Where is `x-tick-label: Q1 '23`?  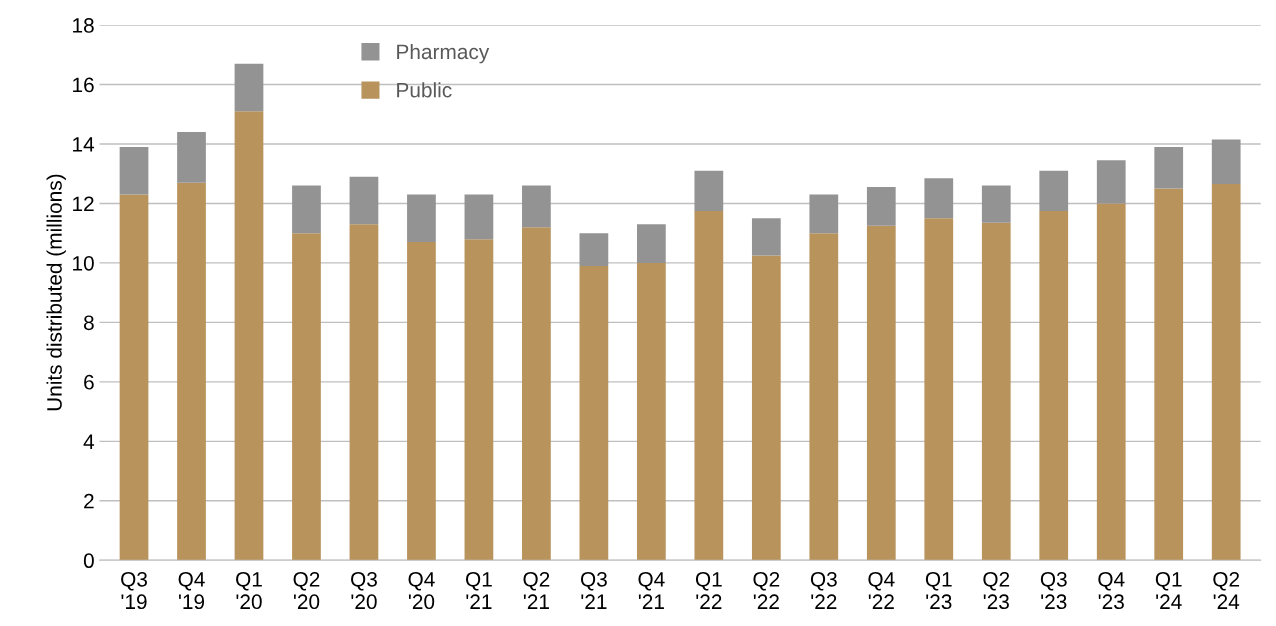 x-tick-label: Q1 '23 is located at coordinates (938, 590).